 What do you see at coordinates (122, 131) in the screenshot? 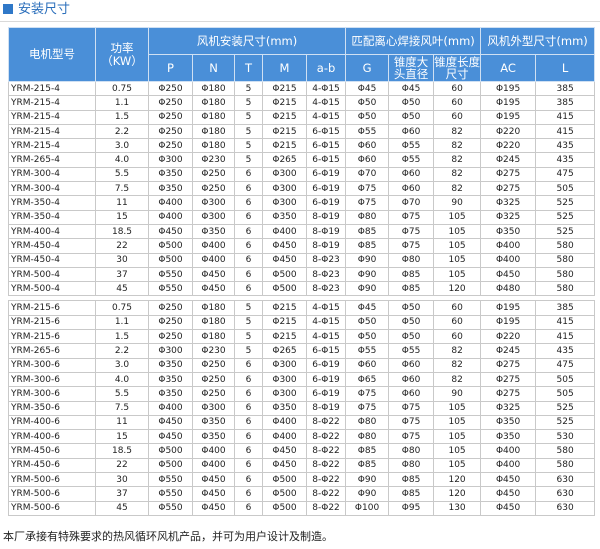
I see `value-cell: 2.2` at bounding box center [122, 131].